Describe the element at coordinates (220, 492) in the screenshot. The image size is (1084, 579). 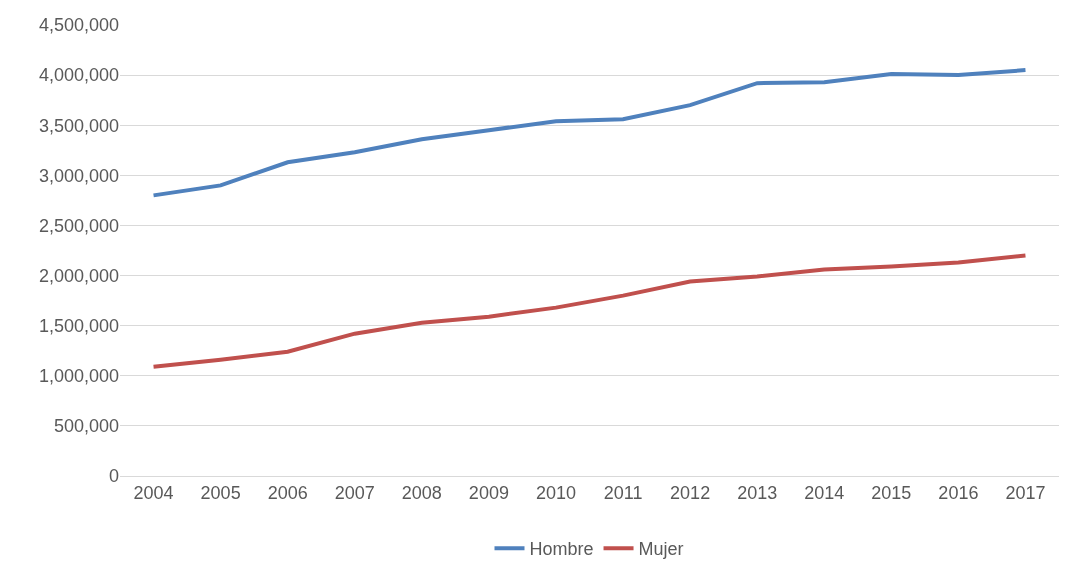
I see `x-tick-label: 2005` at that location.